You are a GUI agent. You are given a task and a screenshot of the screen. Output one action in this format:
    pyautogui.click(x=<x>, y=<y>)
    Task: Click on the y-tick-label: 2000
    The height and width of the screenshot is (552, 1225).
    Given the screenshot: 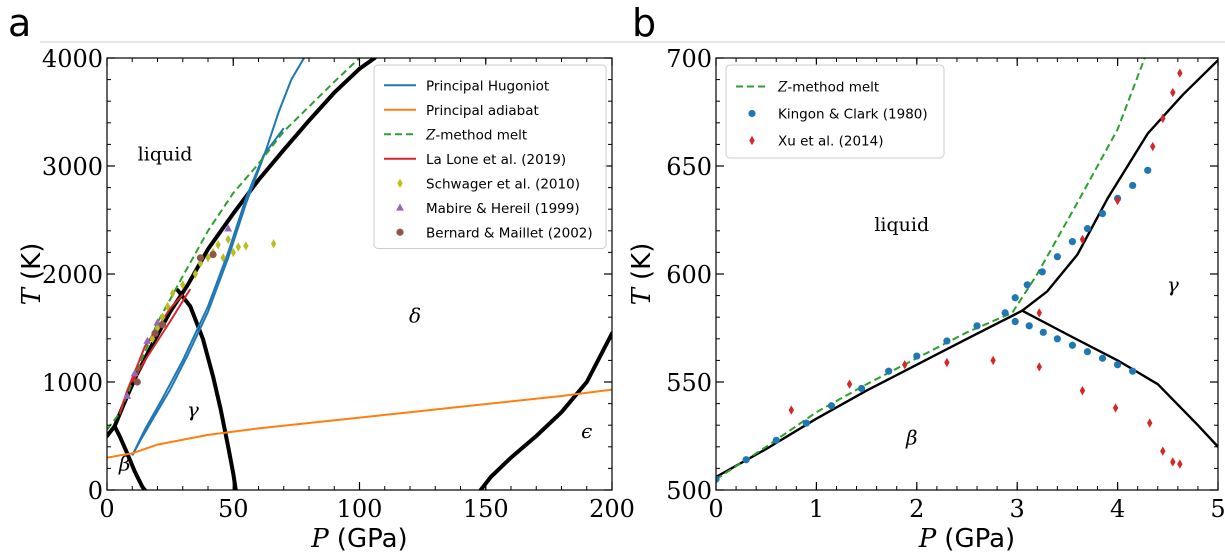 What is the action you would take?
    pyautogui.click(x=72, y=275)
    